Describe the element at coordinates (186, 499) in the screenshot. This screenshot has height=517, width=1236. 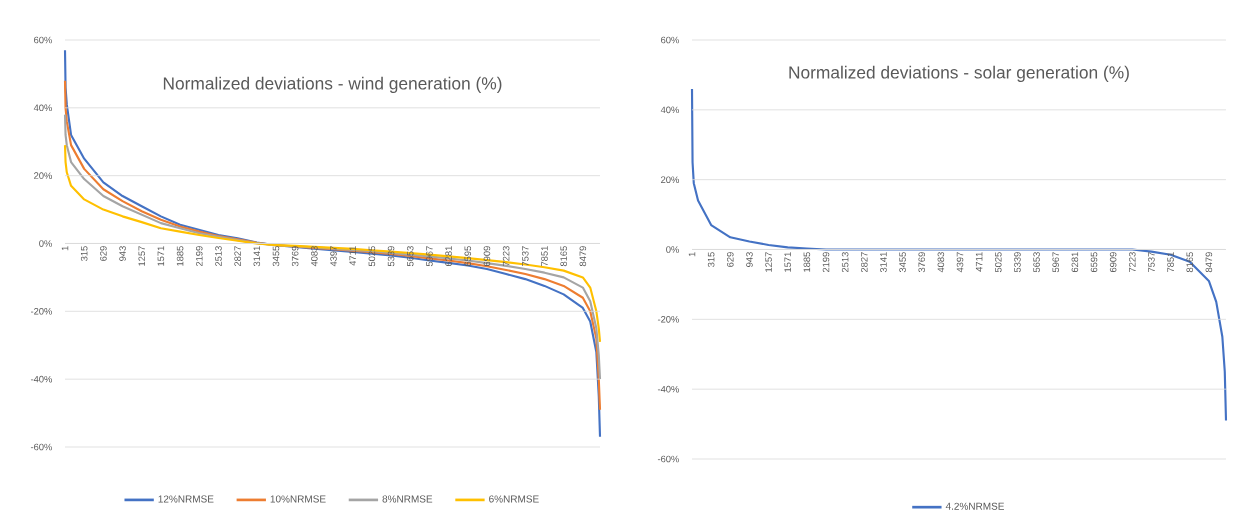
I see `legend-label: 12%NRMSE` at that location.